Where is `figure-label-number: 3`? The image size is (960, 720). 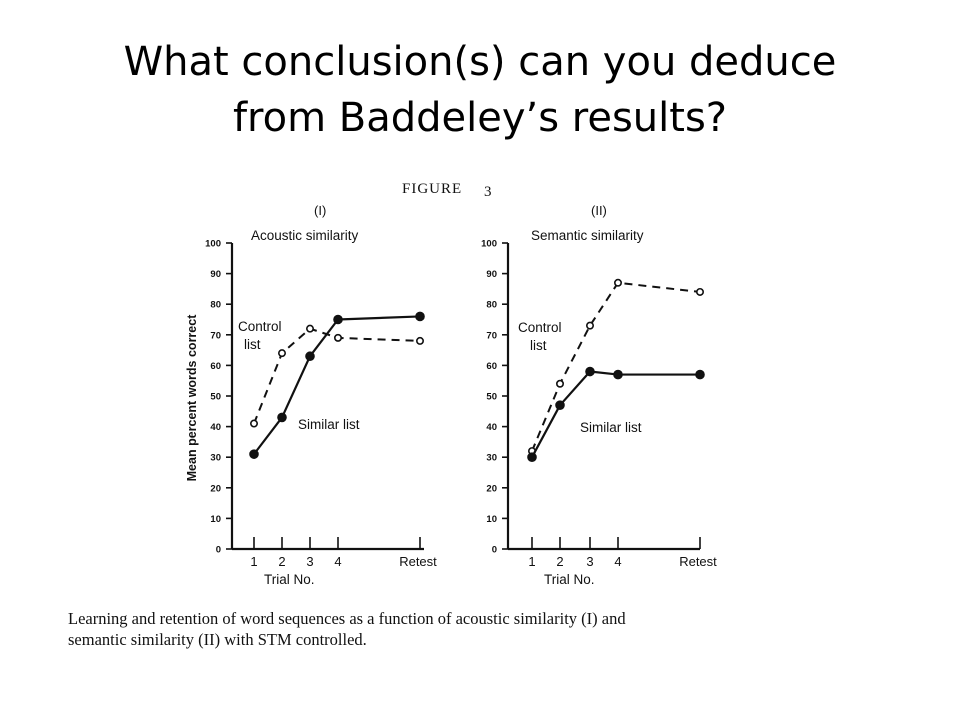 figure-label-number: 3 is located at coordinates (488, 192).